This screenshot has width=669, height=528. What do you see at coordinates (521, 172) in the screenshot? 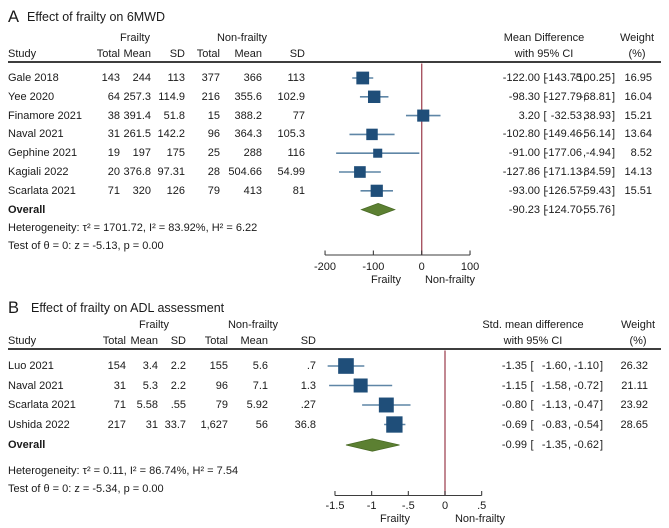
I see `effect-estimate: -127.86` at bounding box center [521, 172].